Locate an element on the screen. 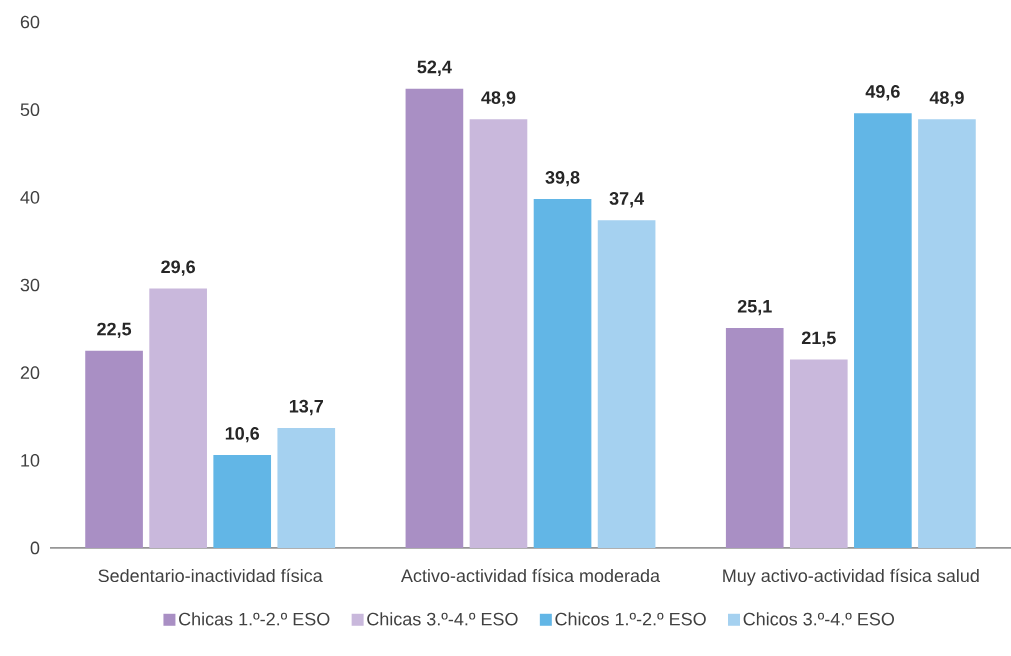  x-tick-label: Sedentario-inactividad física is located at coordinates (210, 575).